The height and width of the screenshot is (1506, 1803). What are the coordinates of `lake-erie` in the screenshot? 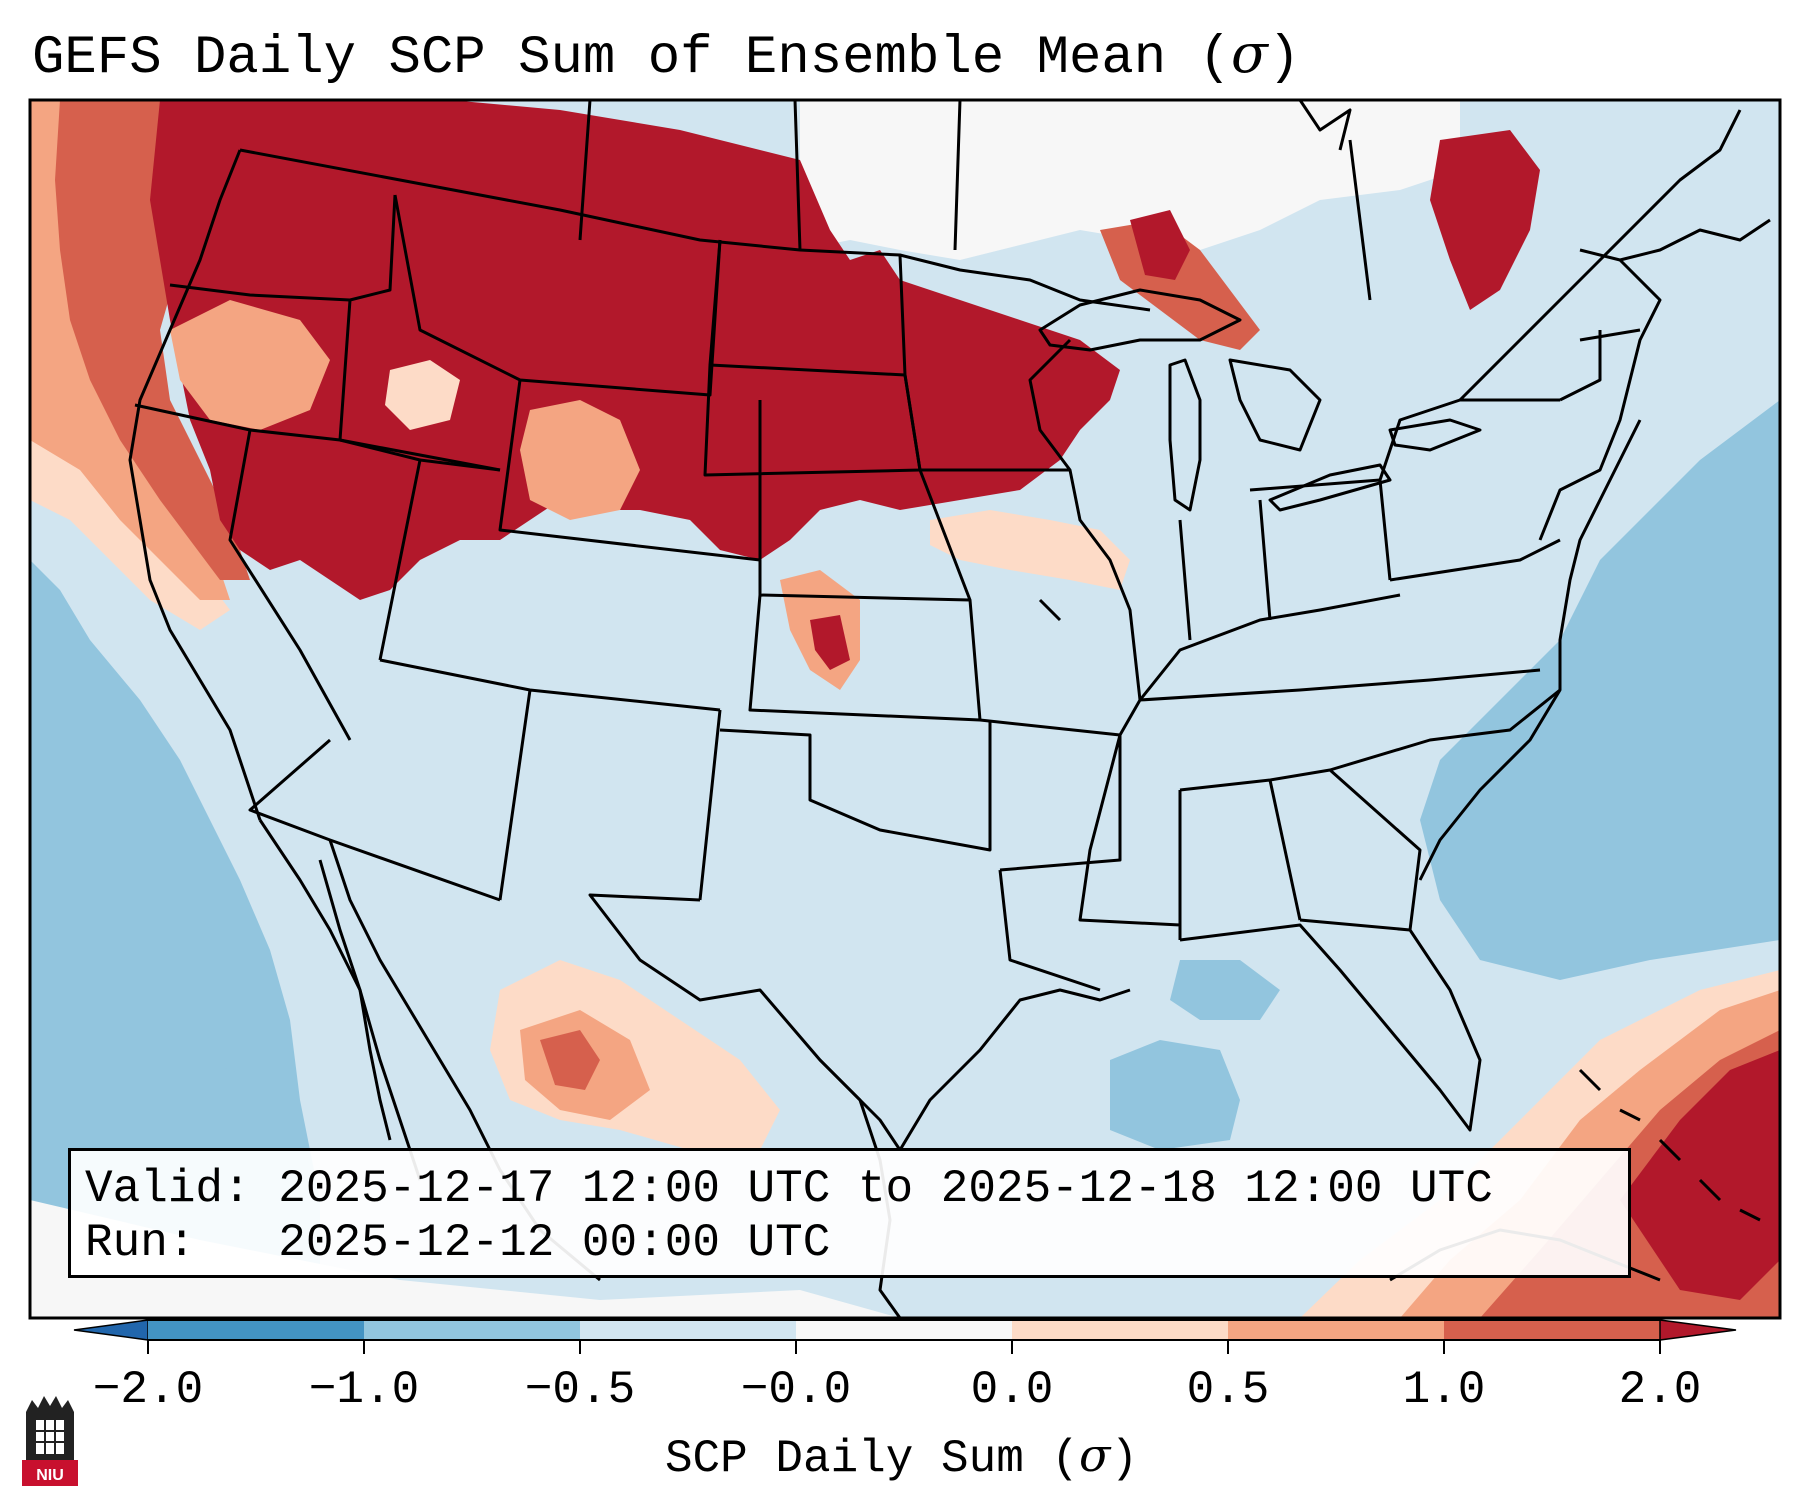 It's located at (1330, 487).